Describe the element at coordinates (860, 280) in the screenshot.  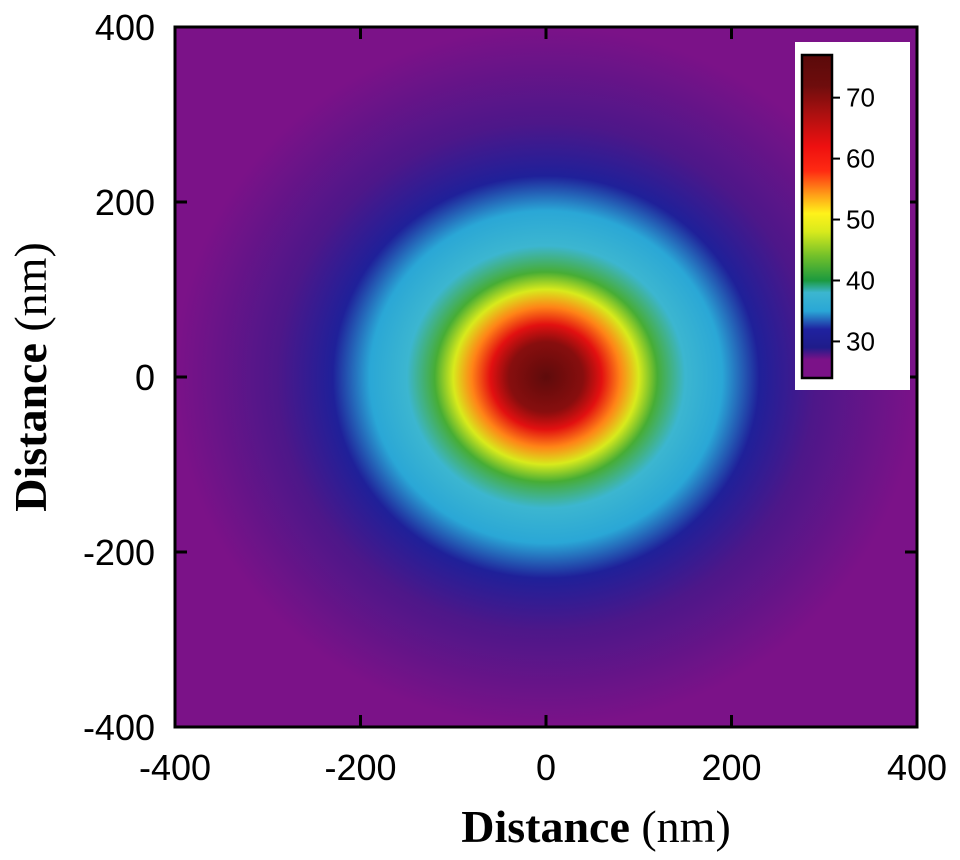
I see `colorbar-tick-label: 40` at that location.